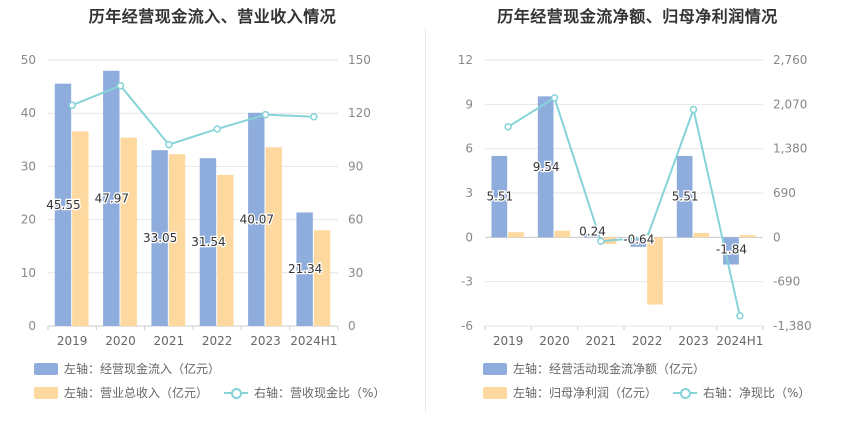 The height and width of the screenshot is (437, 850). I want to click on y-left-tick-label: -6, so click(467, 326).